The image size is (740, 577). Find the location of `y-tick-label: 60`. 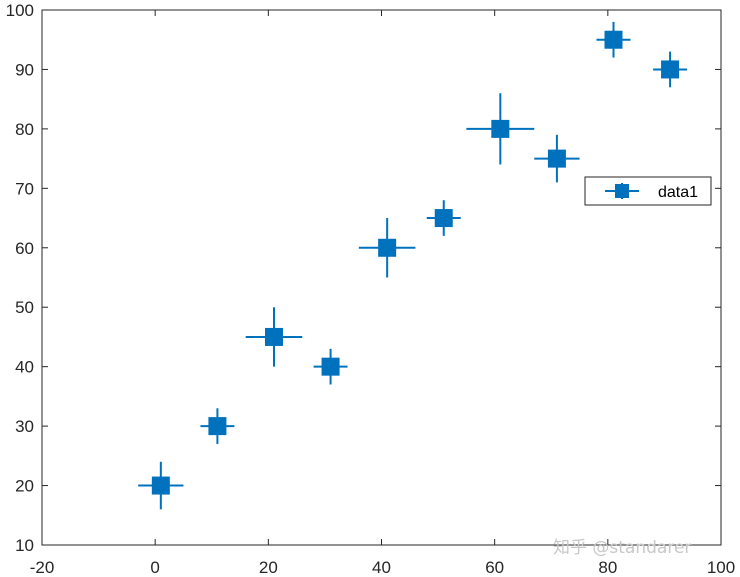

y-tick-label: 60 is located at coordinates (24, 248).